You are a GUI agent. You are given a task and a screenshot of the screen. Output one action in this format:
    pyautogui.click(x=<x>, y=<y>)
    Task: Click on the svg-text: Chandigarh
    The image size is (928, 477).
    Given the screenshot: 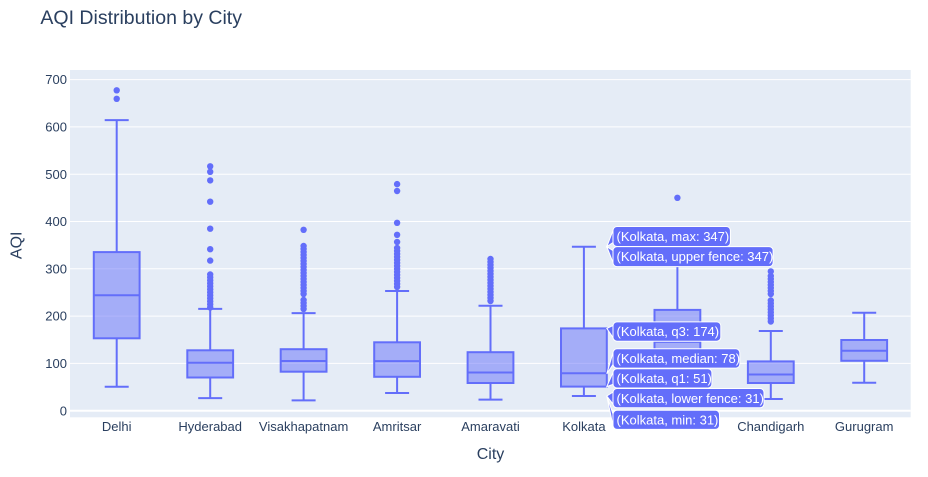 What is the action you would take?
    pyautogui.click(x=770, y=426)
    